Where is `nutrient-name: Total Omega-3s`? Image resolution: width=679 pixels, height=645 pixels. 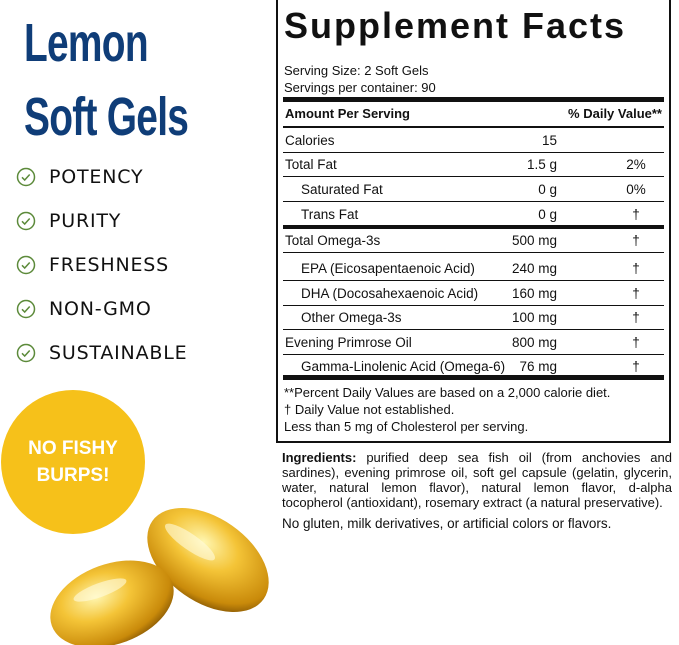 nutrient-name: Total Omega-3s is located at coordinates (333, 240).